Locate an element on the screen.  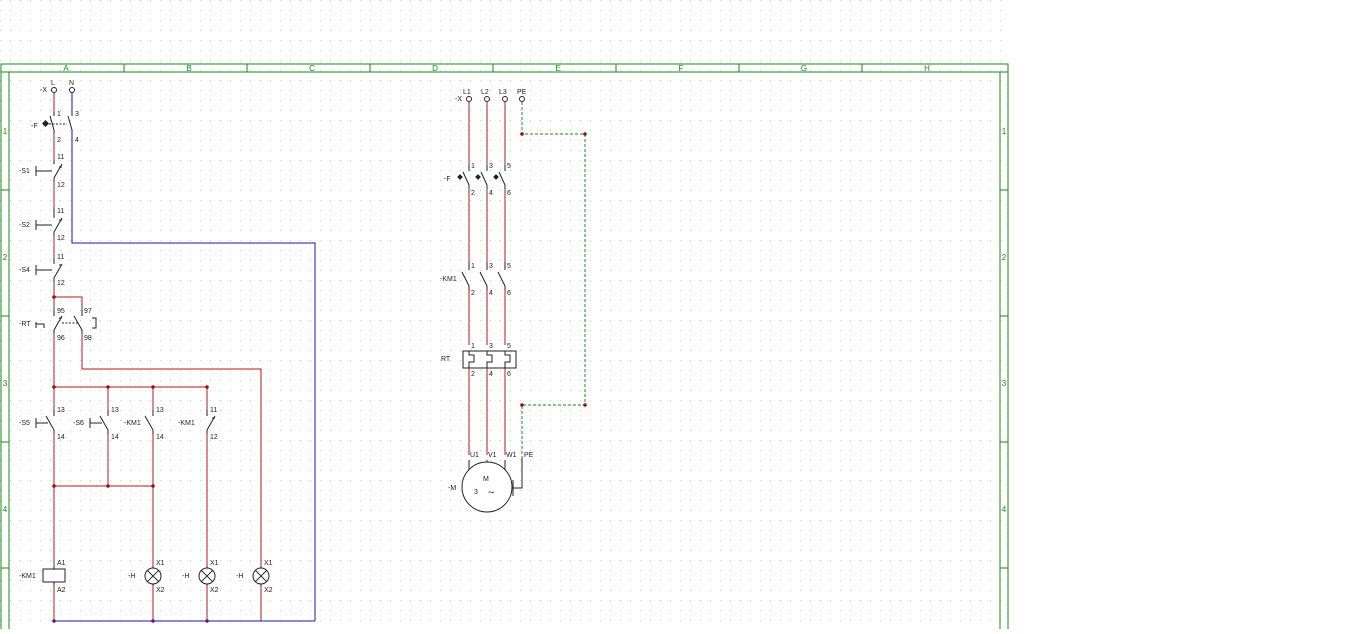
breaker-pin-4: 4 is located at coordinates (491, 193).